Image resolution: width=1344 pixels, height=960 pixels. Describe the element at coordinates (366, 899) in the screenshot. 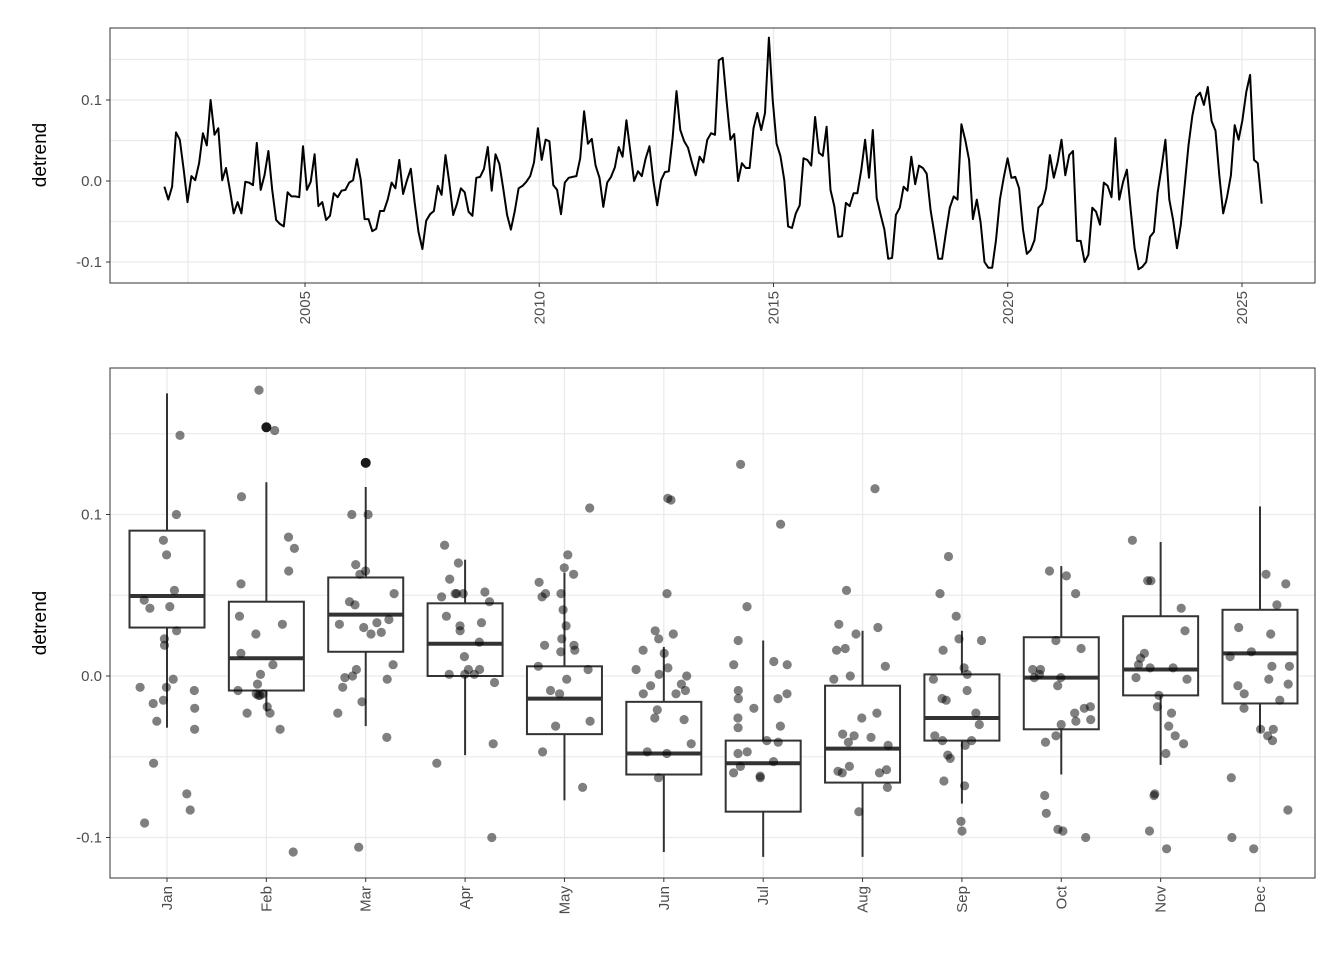

I see `x-tick-label: Mar` at that location.